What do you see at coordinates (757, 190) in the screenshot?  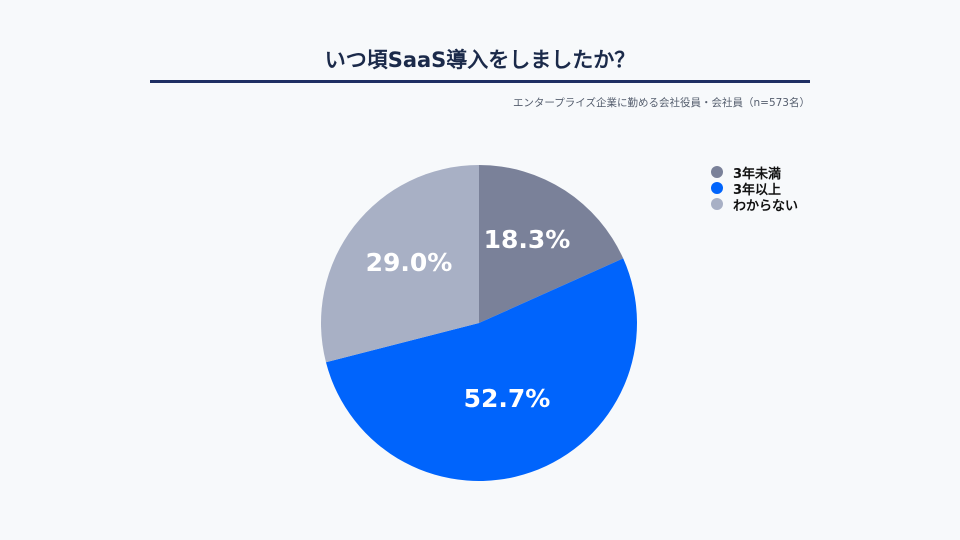 I see `legend-label: 3年以上` at bounding box center [757, 190].